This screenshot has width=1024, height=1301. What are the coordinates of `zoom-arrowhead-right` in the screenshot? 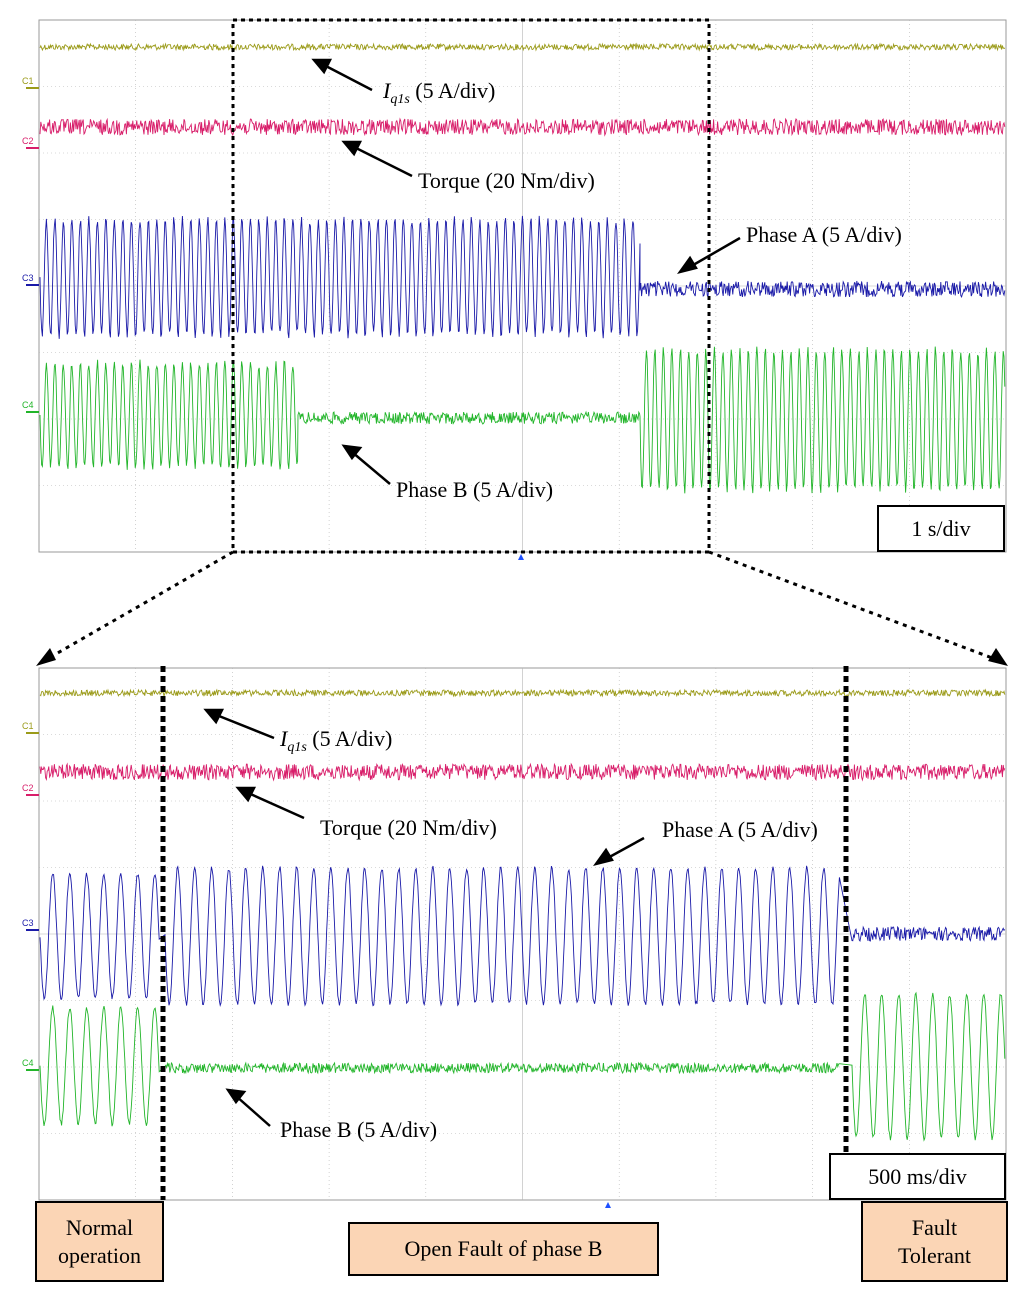 It's located at (998, 657).